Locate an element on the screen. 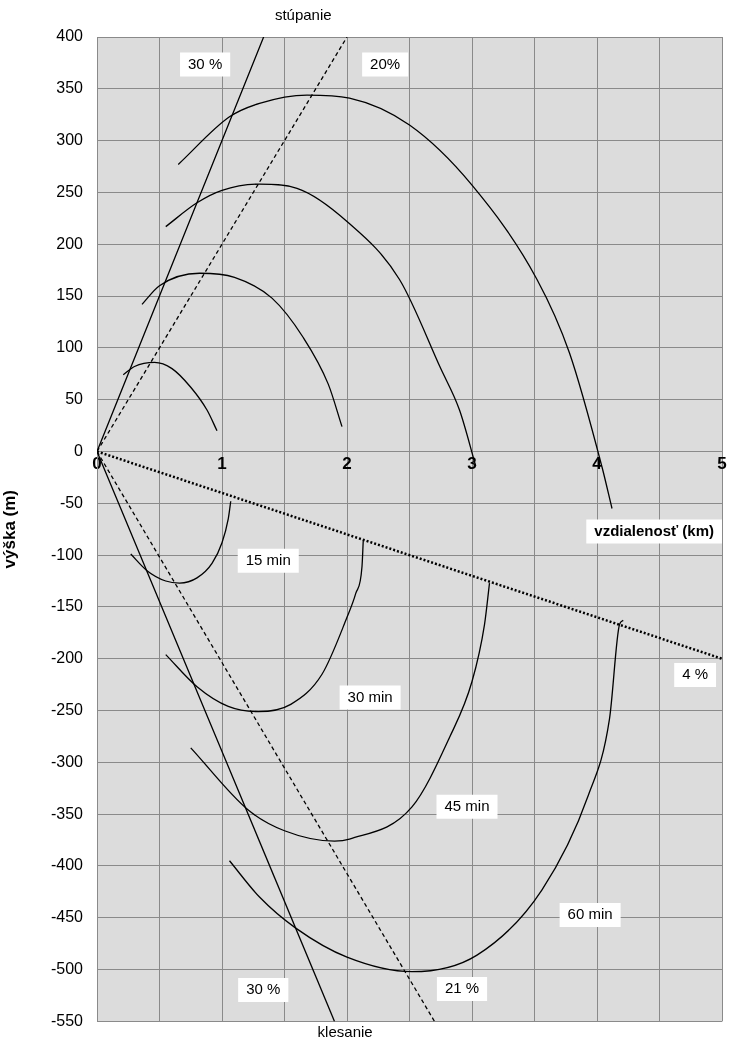 This screenshot has height=1045, width=730. text: klesanie is located at coordinates (345, 1032).